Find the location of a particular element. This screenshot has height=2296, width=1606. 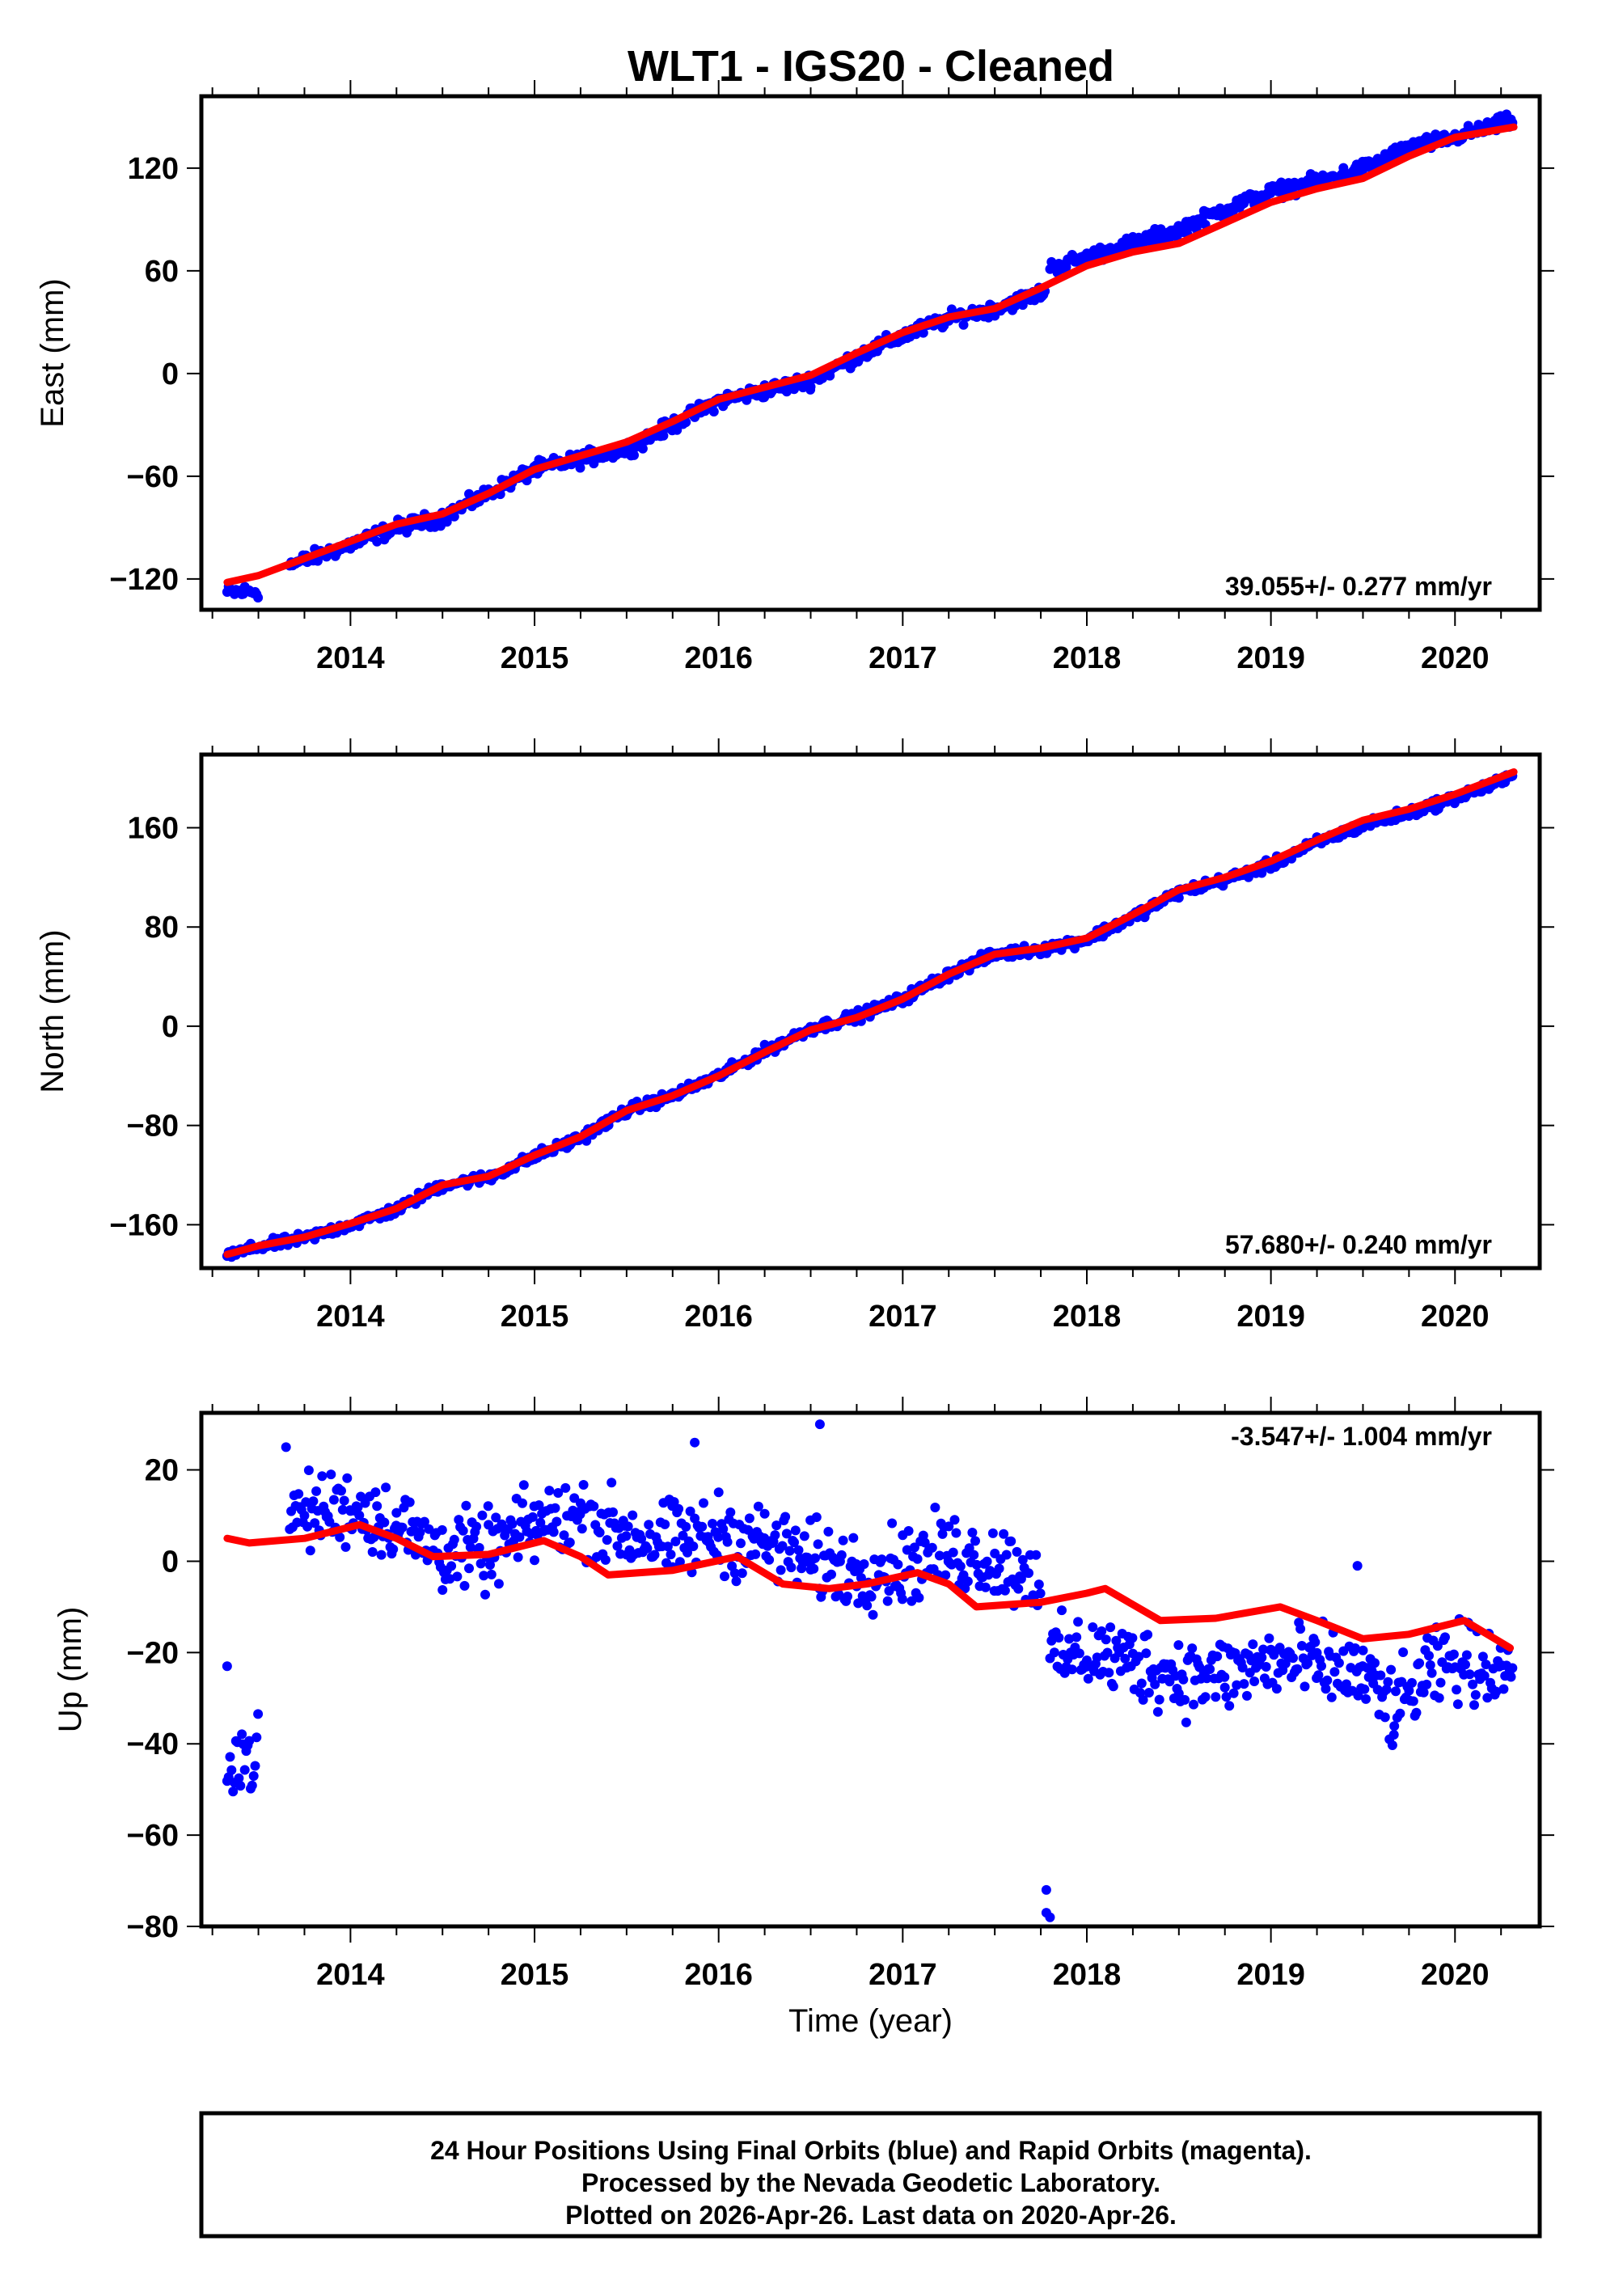

x-tick-label: 2015 is located at coordinates (535, 1317).